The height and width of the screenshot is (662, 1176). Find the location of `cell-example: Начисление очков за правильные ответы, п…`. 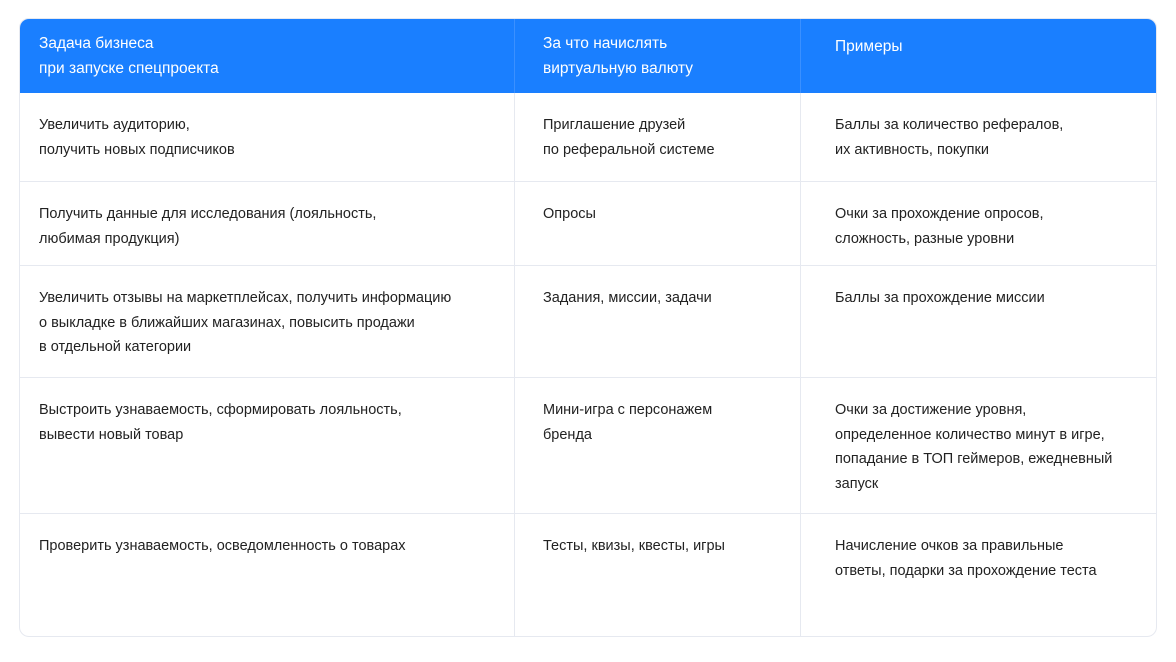

cell-example: Начисление очков за правильные ответы, п… is located at coordinates (966, 558).